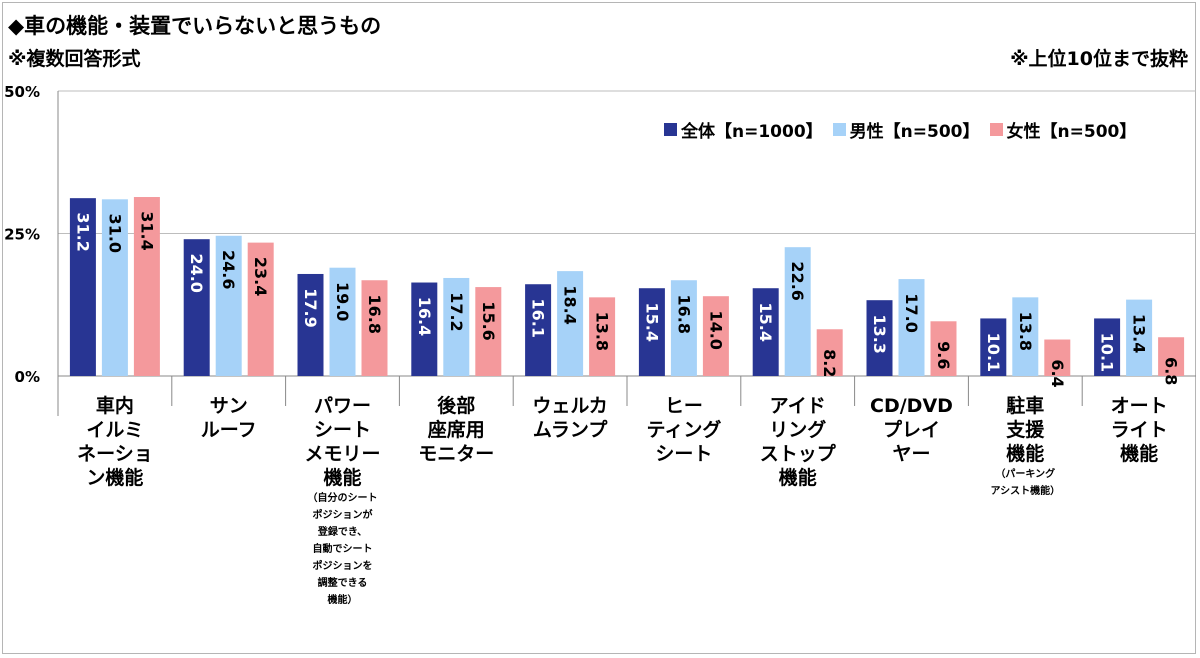 This screenshot has height=658, width=1200. I want to click on y-tick-label: 50%, so click(22, 92).